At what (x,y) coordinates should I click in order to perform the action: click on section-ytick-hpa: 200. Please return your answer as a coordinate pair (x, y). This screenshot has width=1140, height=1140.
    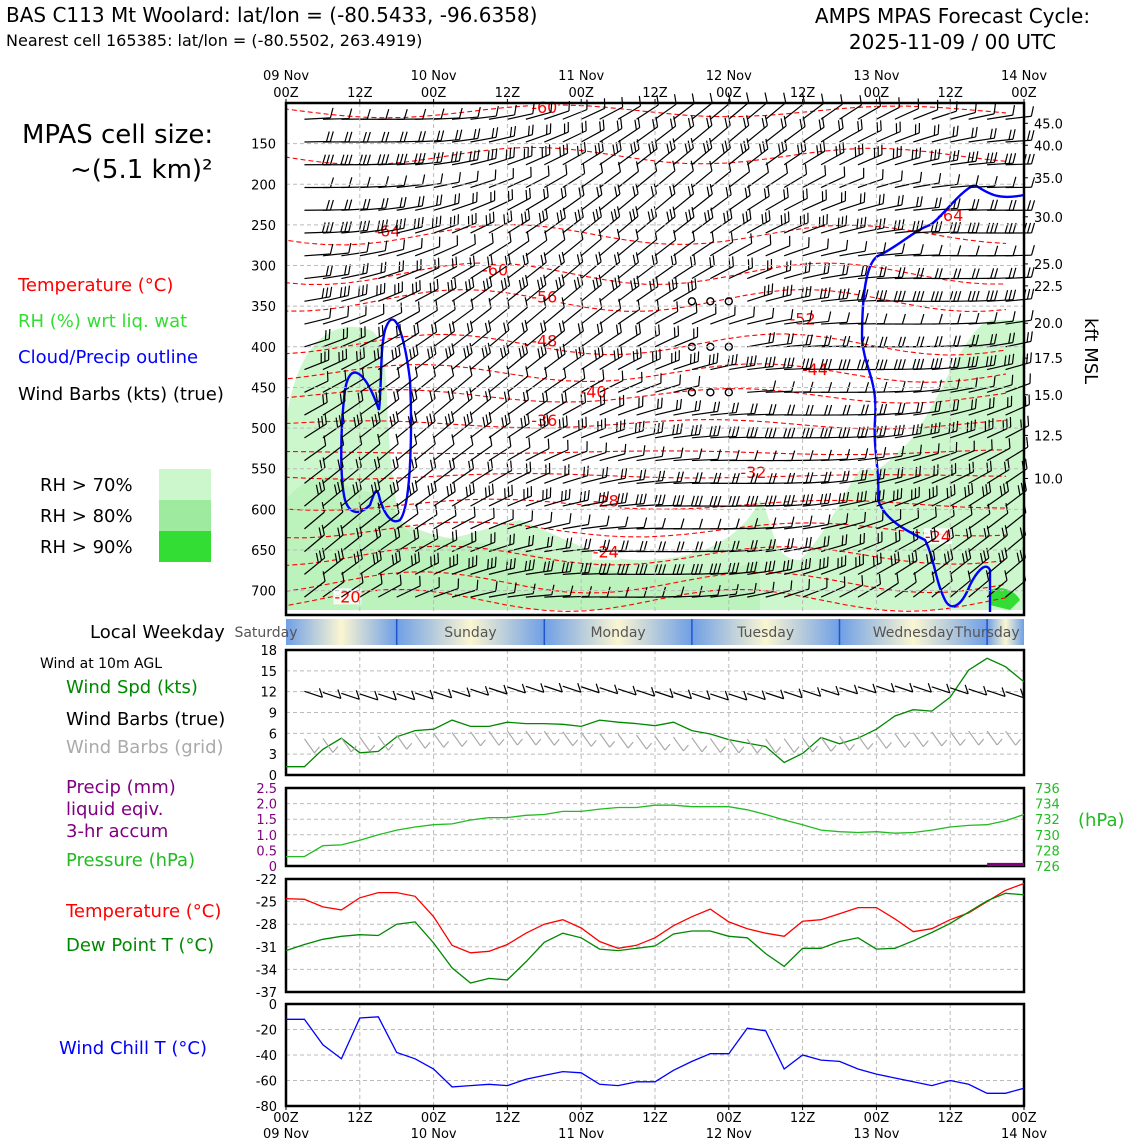
    Looking at the image, I should click on (263, 185).